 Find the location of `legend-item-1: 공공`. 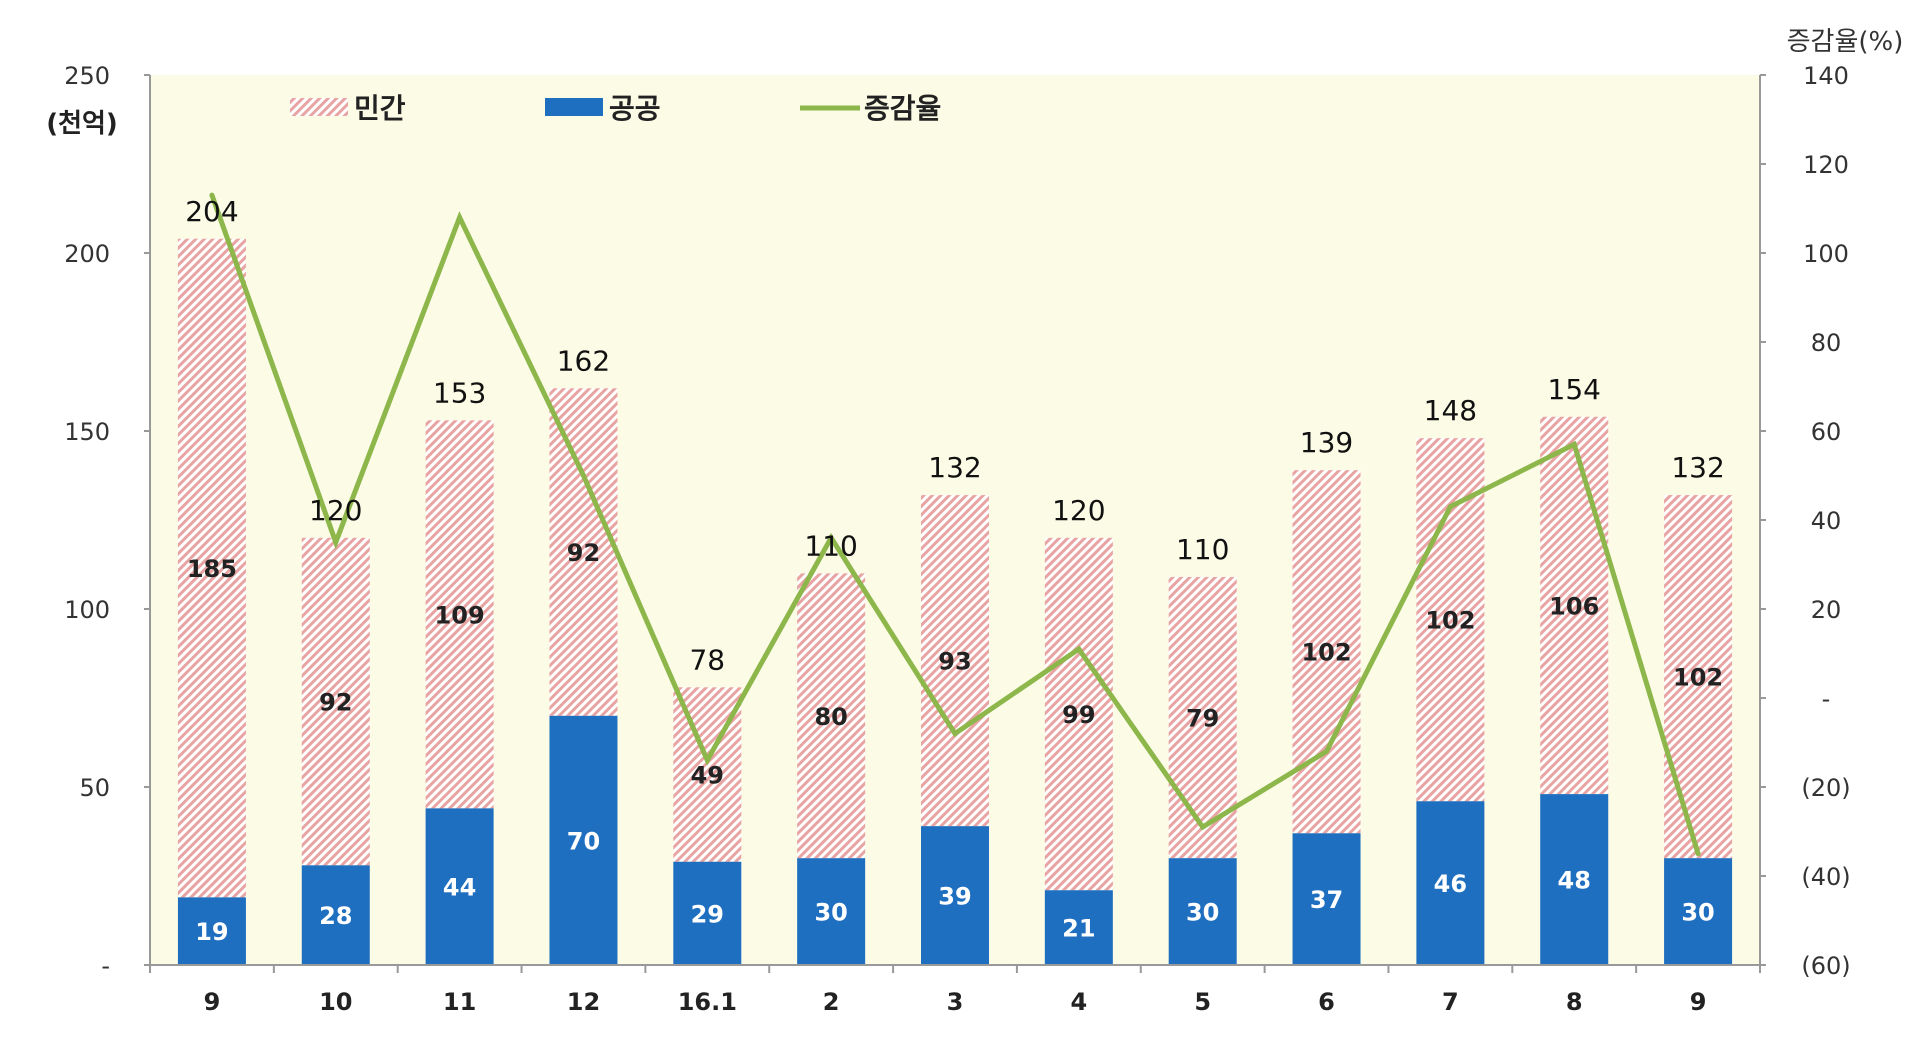

legend-item-1: 공공 is located at coordinates (603, 108).